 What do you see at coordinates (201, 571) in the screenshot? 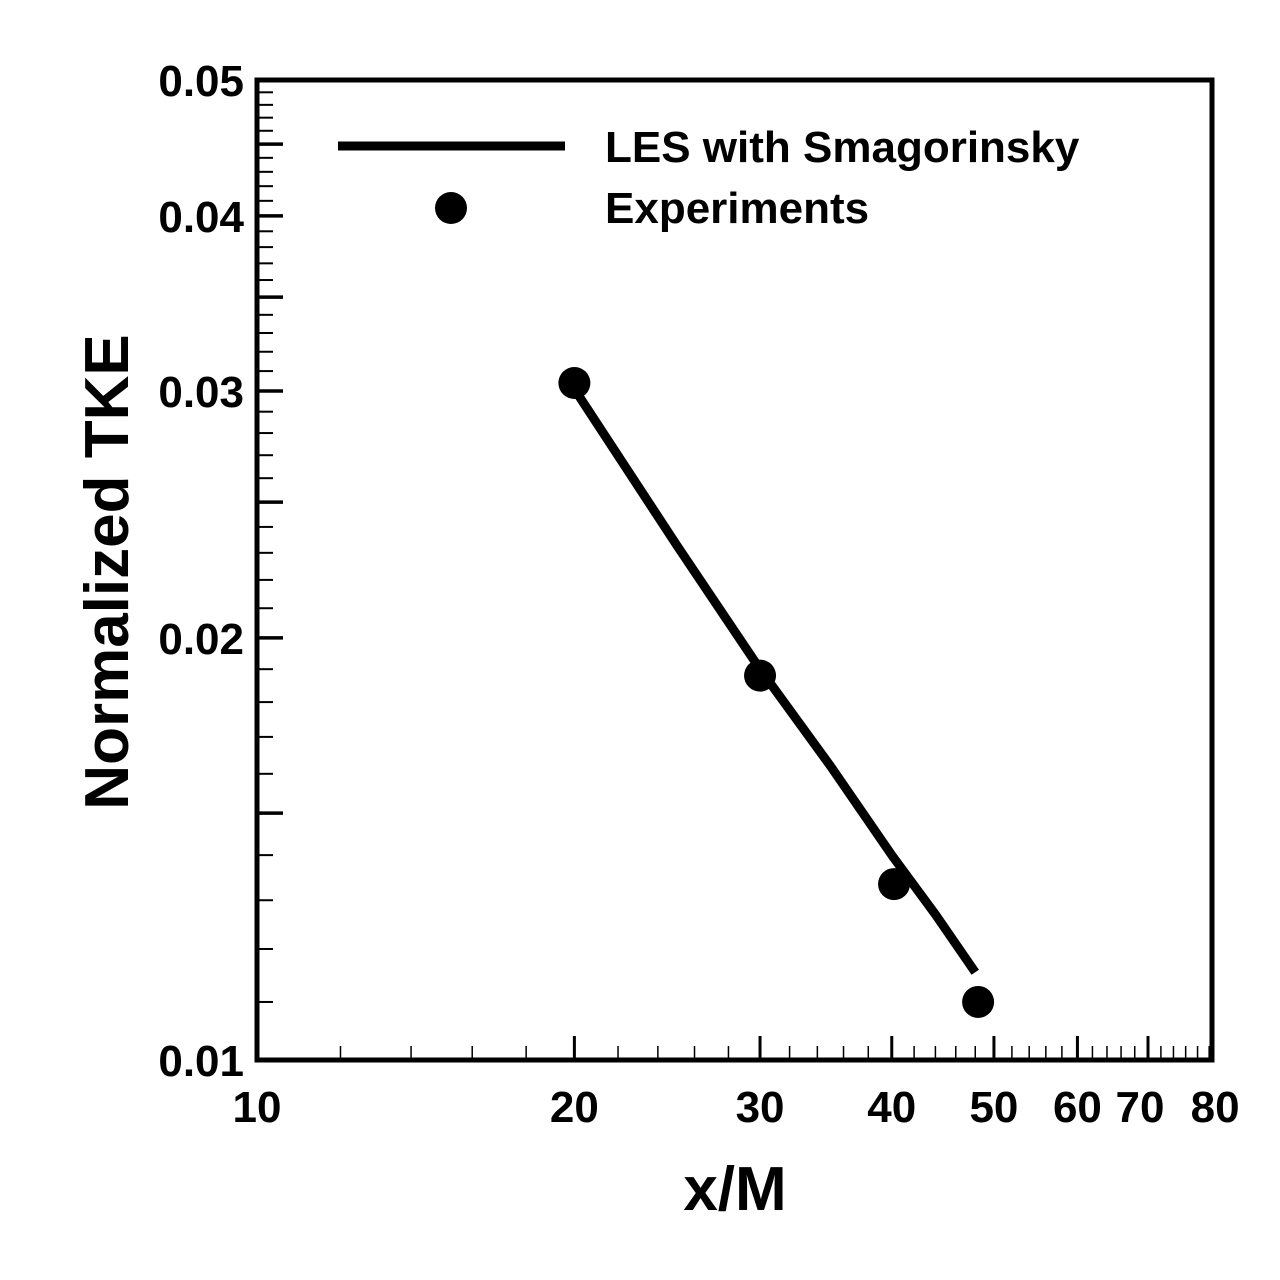
I see `y-tick-labels: 0.01 0.02 0.03 0.04 0.05` at bounding box center [201, 571].